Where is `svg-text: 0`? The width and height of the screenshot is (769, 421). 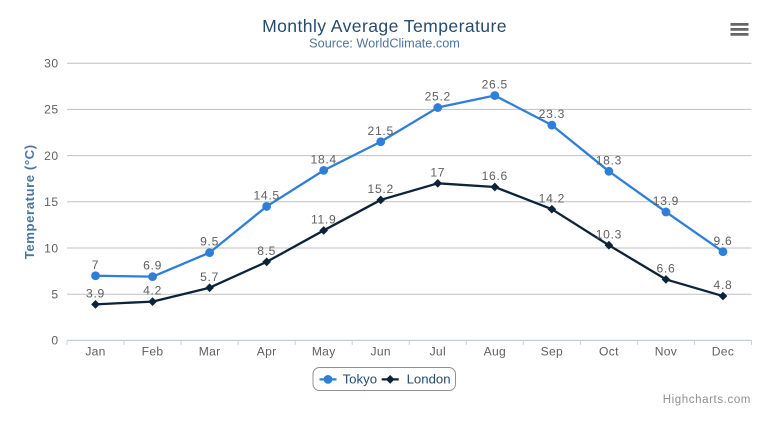
svg-text: 0 is located at coordinates (54, 341).